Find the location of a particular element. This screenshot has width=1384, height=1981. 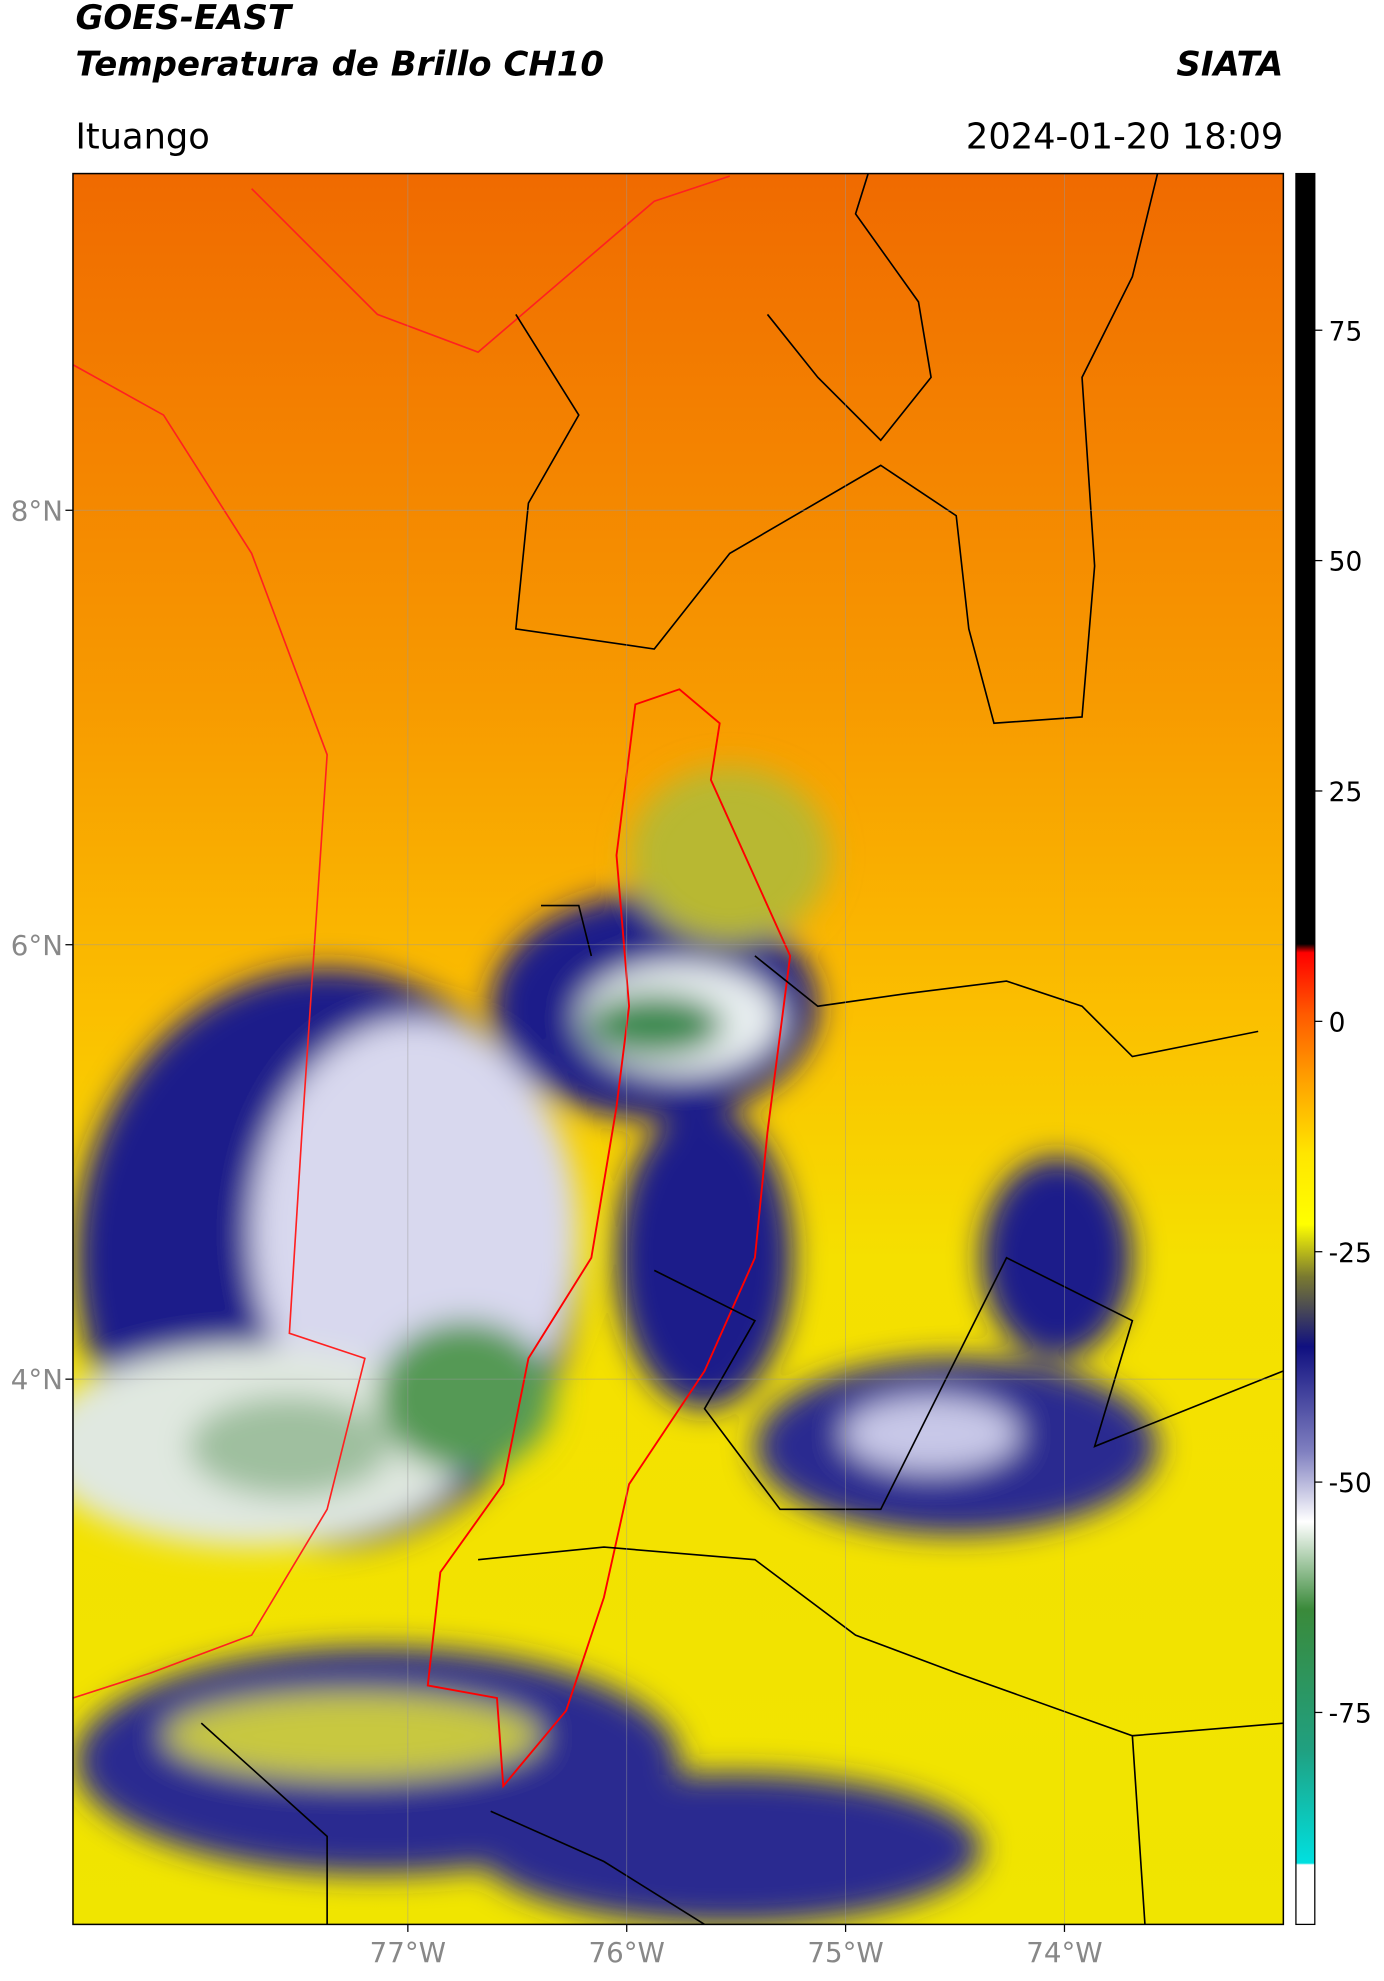

colorbar-tick-label: -75 is located at coordinates (1350, 1714).